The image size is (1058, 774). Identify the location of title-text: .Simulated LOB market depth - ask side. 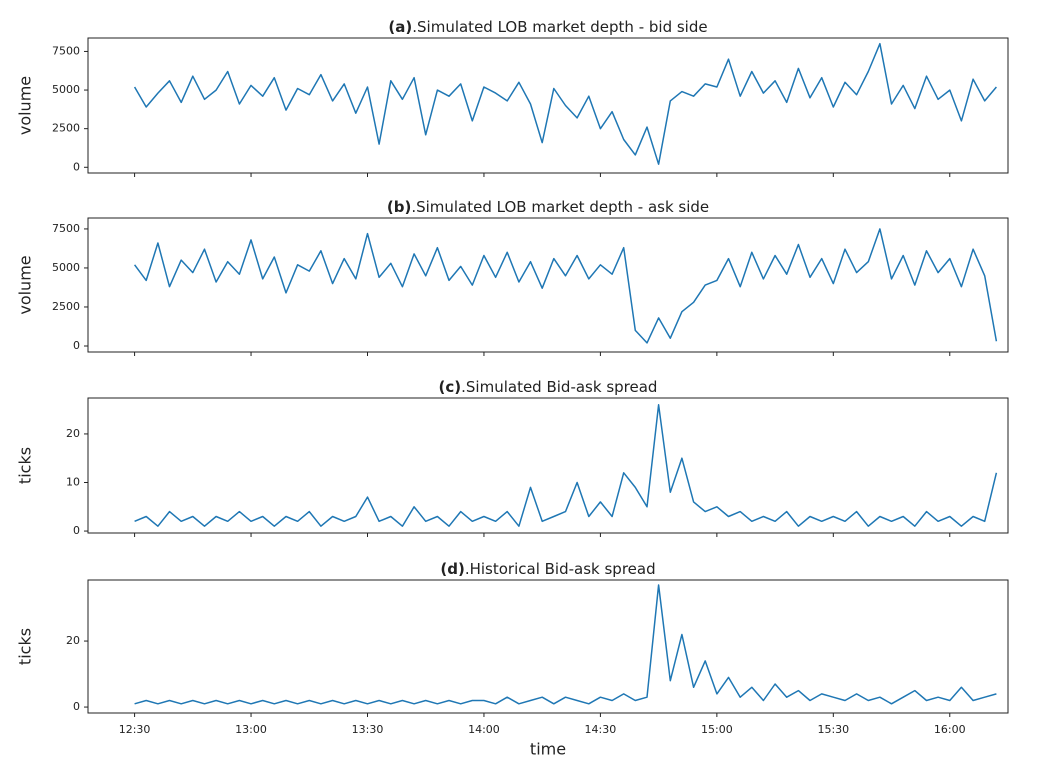
(560, 207).